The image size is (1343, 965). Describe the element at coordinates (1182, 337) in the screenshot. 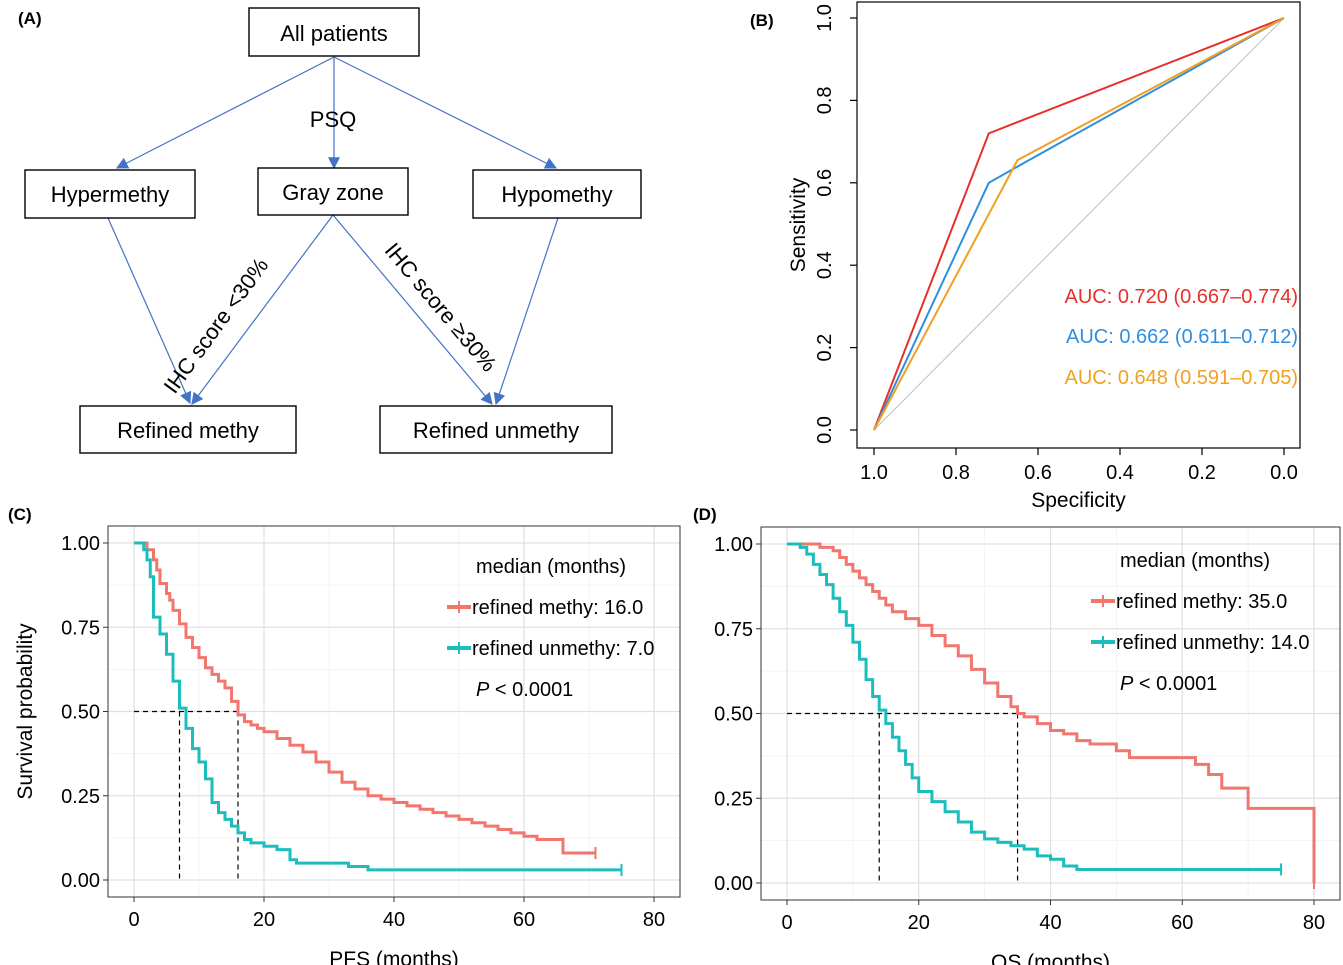

I see `roc-auc-label-2: AUC: 0.662 (0.611–0.712)` at that location.